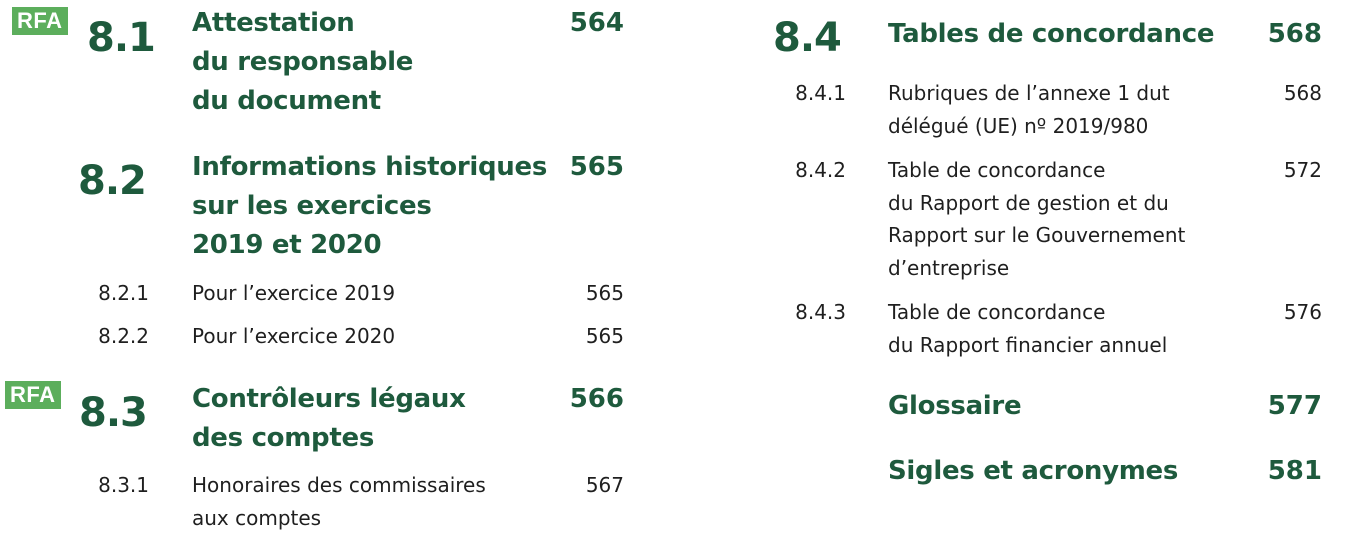  I want to click on subsection-number: 8.4.1, so click(820, 93).